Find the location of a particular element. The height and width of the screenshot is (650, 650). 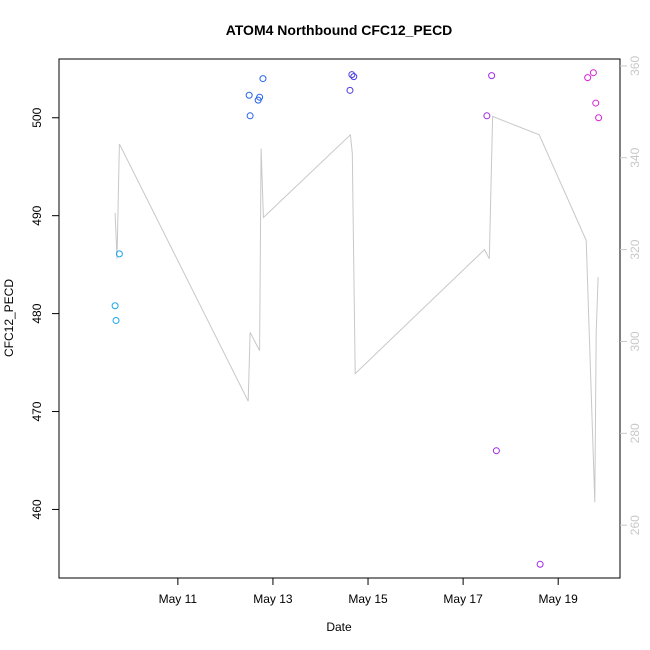

y2-tick-label: 260 is located at coordinates (635, 525).